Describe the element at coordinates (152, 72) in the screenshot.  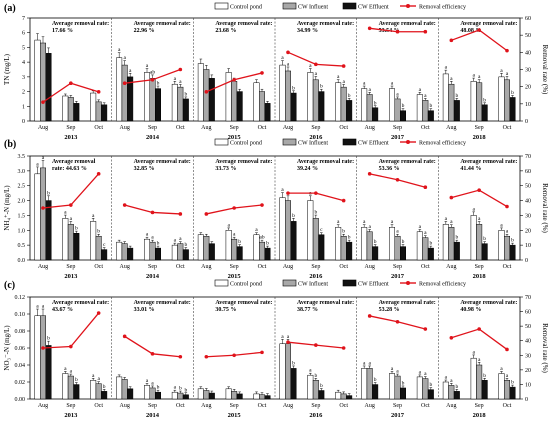
I see `significance-letter: ab` at that location.